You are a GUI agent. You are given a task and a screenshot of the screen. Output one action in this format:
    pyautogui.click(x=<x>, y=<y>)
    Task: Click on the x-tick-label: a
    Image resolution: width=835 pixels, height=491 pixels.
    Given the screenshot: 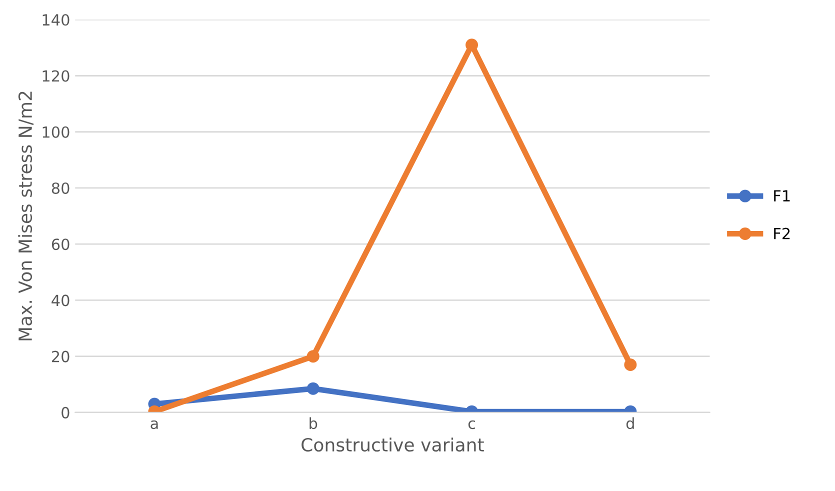 What is the action you would take?
    pyautogui.click(x=154, y=425)
    